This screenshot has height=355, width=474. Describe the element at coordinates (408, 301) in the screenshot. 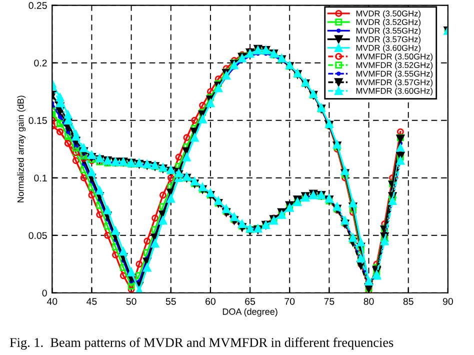

I see `x-tick-label: 85` at that location.